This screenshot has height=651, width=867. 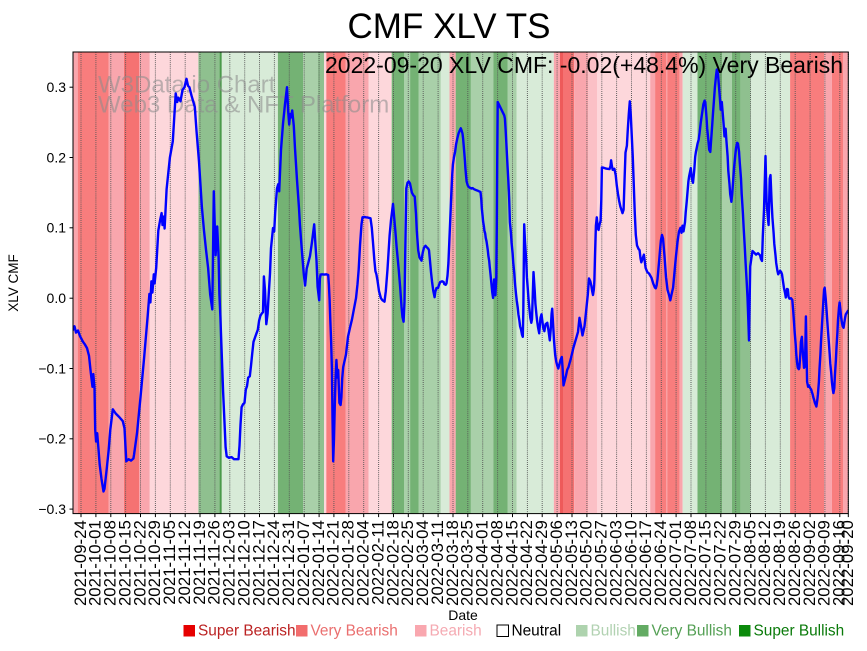 I want to click on svg-text: 2022-03-11, so click(x=437, y=562).